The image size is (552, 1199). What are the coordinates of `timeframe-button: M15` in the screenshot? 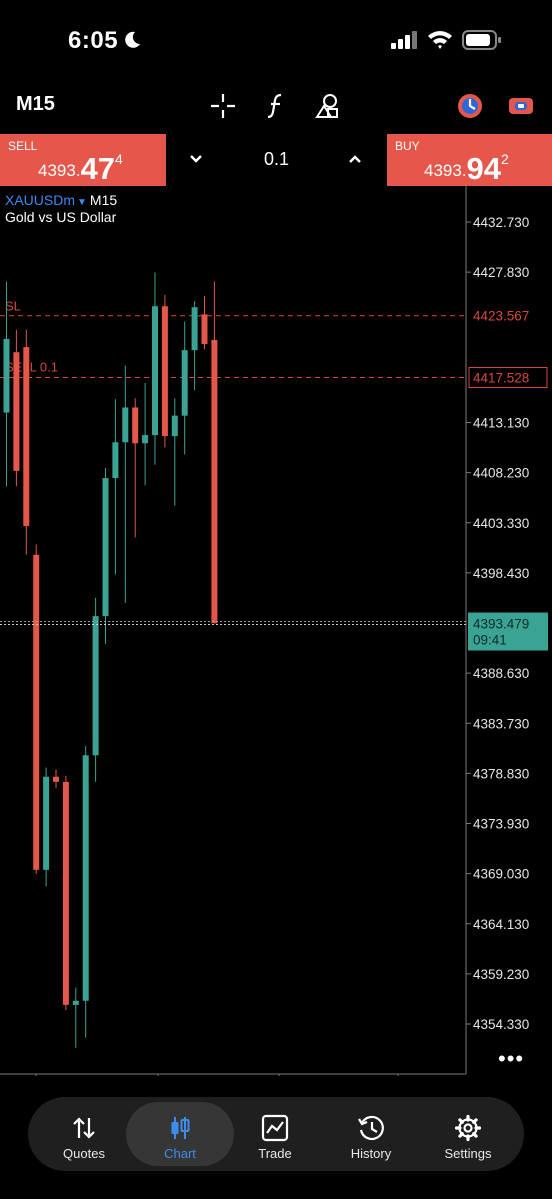 It's located at (35, 104).